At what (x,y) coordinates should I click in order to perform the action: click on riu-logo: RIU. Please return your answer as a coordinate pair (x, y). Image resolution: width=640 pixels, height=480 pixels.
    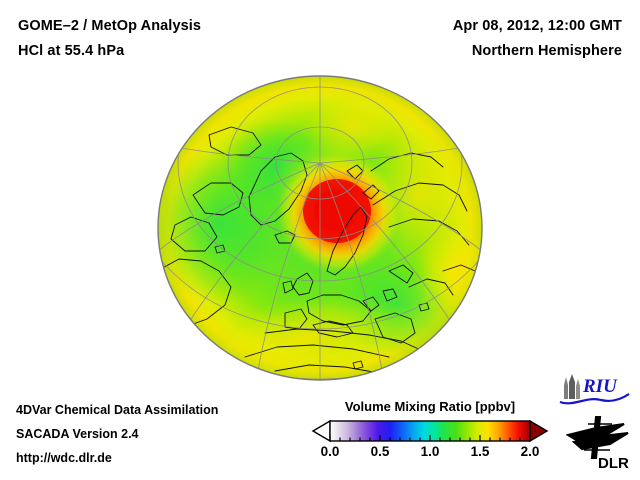
    Looking at the image, I should click on (594, 390).